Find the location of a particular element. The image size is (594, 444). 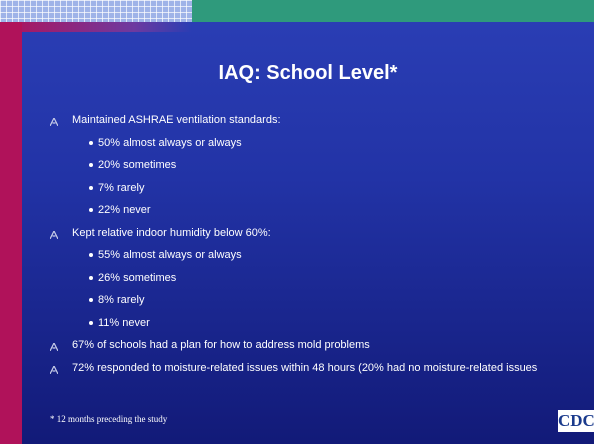

sub-bullet: 22% never is located at coordinates (308, 215).